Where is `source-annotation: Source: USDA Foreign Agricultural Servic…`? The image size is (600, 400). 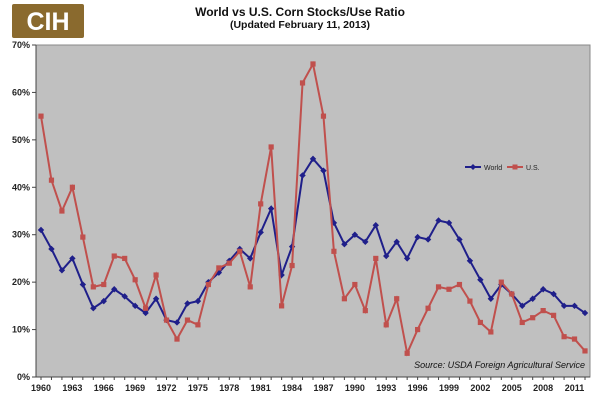 source-annotation: Source: USDA Foreign Agricultural Servic… is located at coordinates (499, 365).